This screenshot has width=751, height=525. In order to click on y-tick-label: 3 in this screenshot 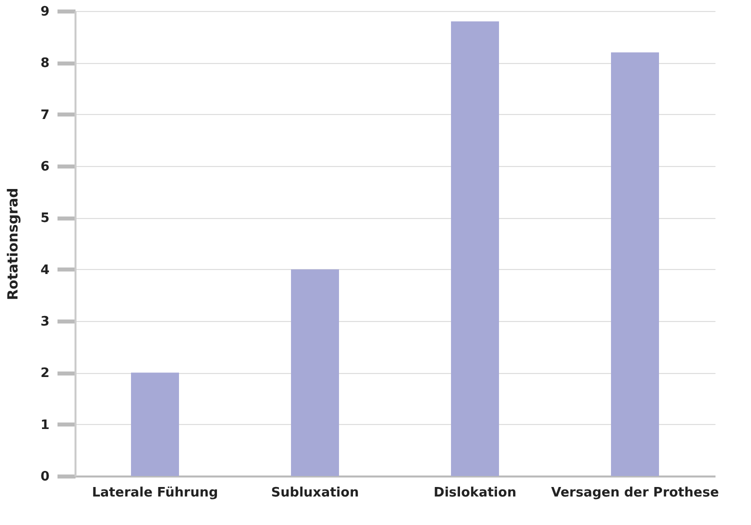, I will do `click(45, 322)`.